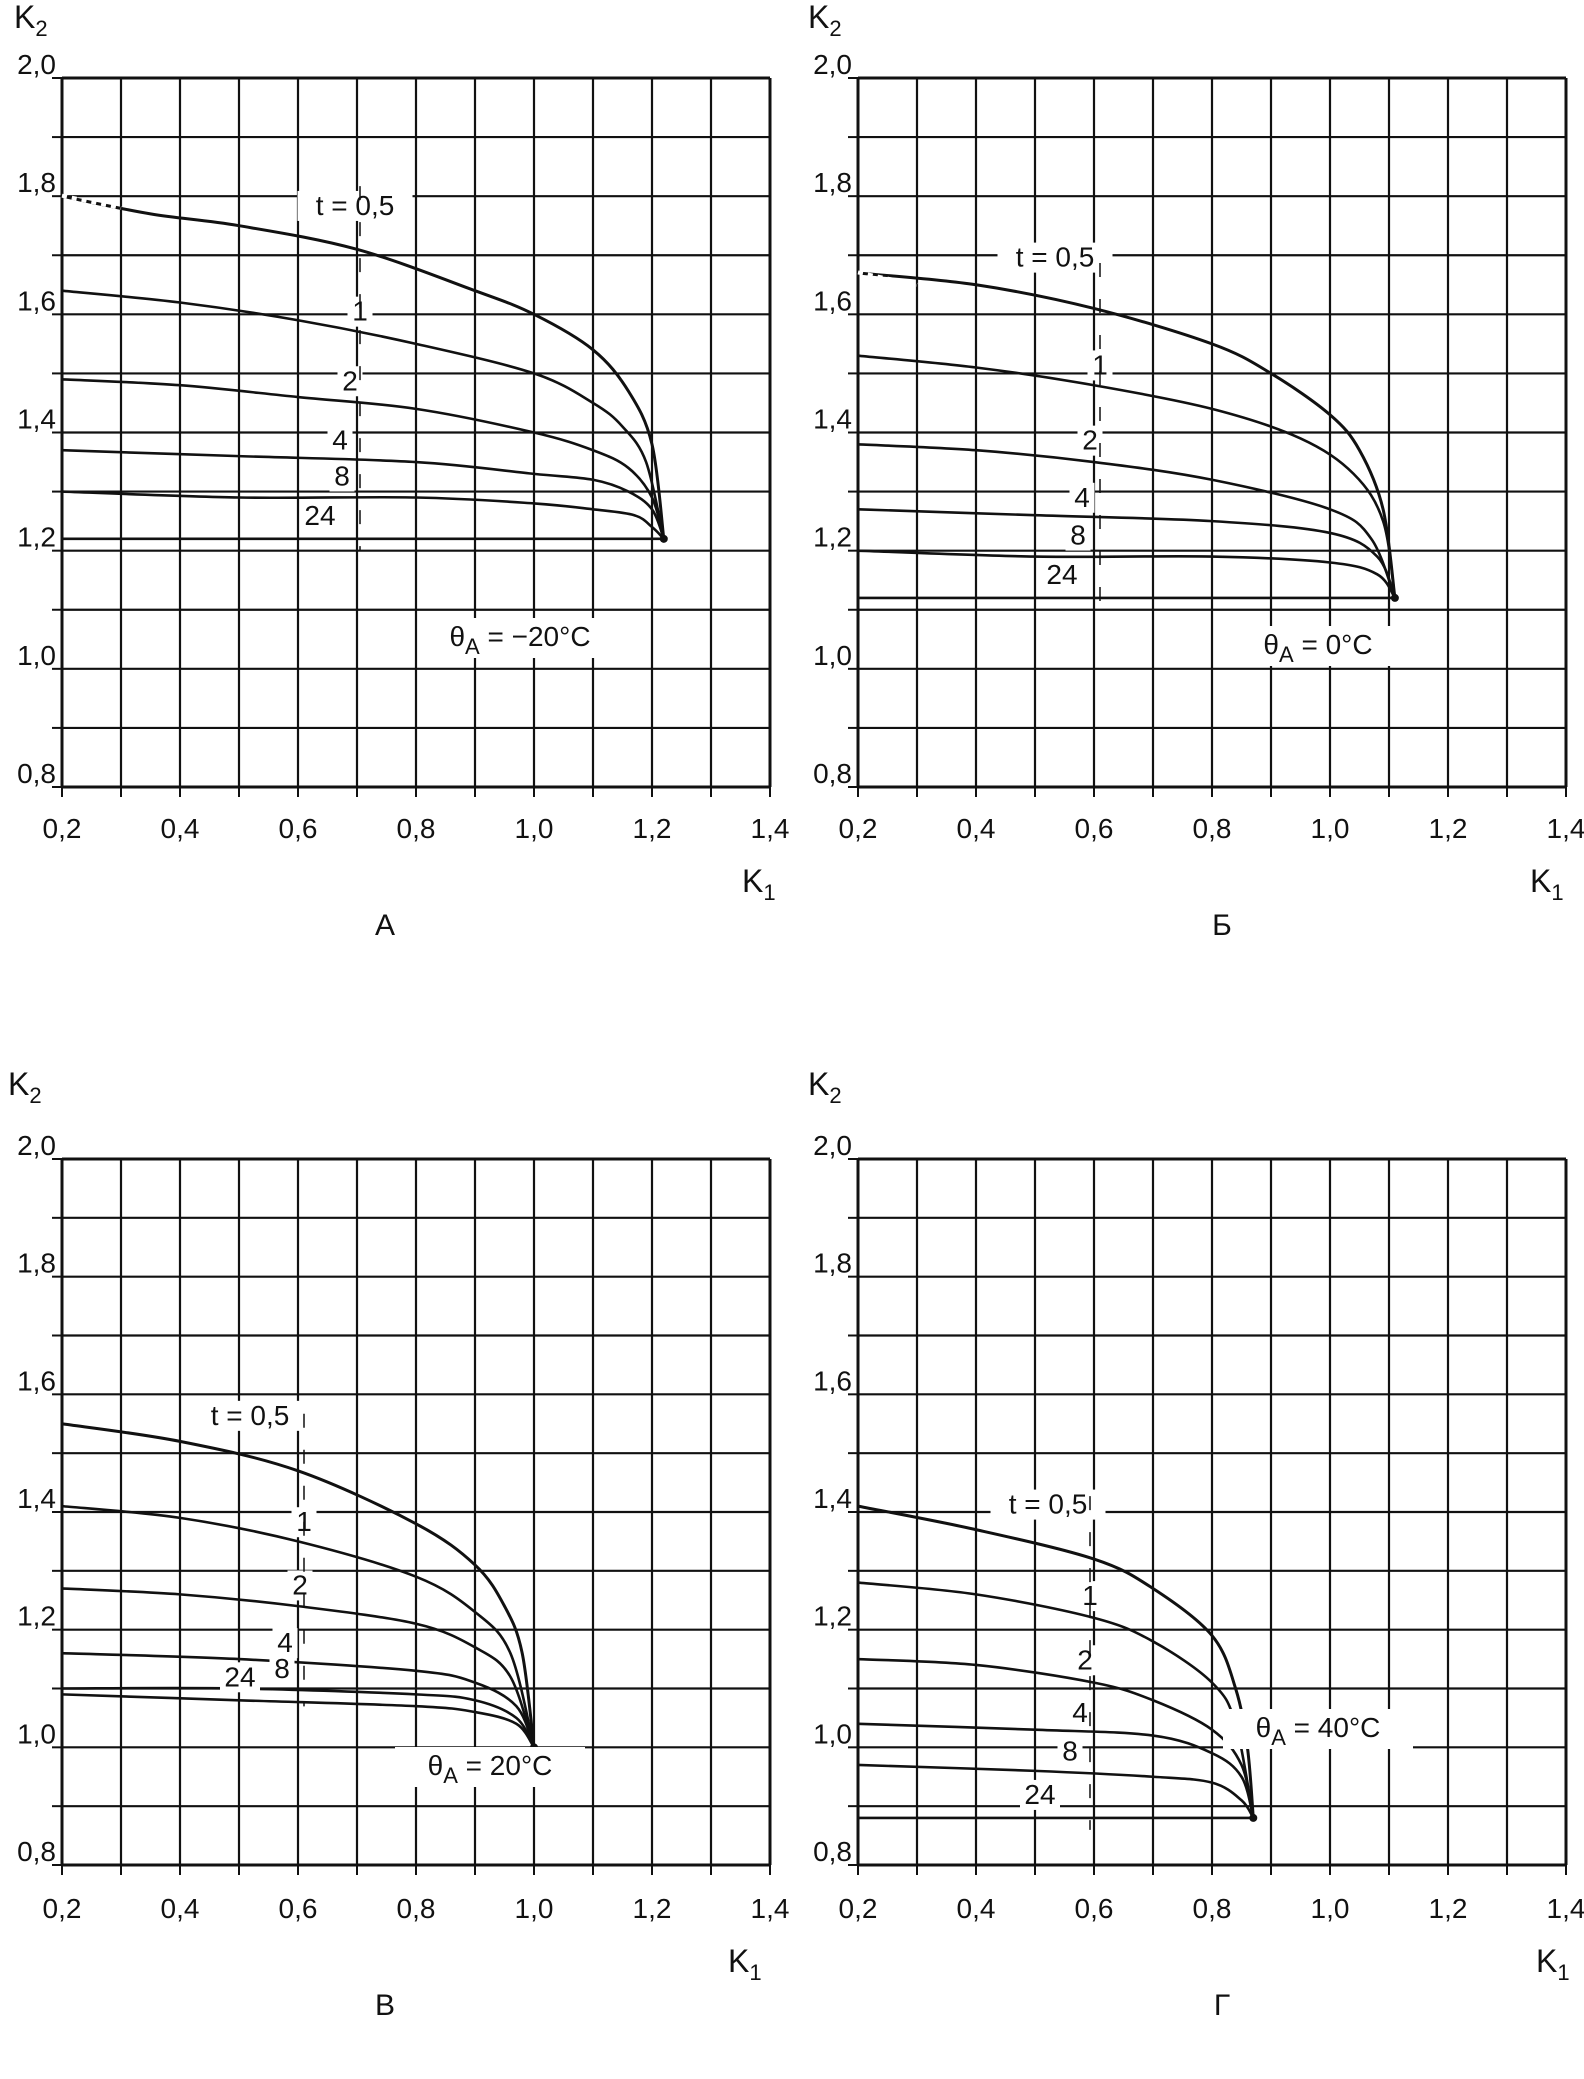 The height and width of the screenshot is (2079, 1584). Describe the element at coordinates (1333, 1727) in the screenshot. I see `ambient-value: = 40°C` at that location.